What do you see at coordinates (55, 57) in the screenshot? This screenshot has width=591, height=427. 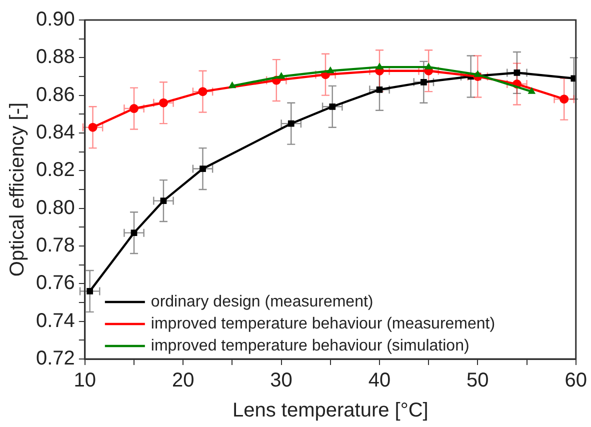 I see `y-tick-label: 0.88` at bounding box center [55, 57].